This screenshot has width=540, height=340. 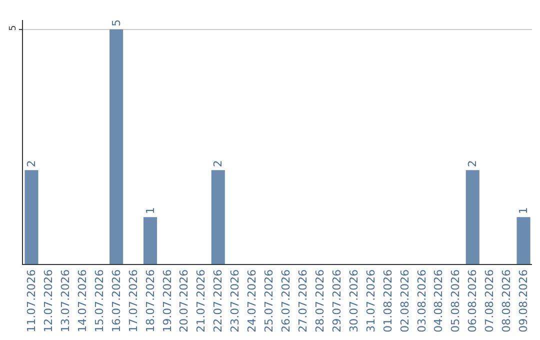 What do you see at coordinates (523, 300) in the screenshot?
I see `x-tick-label: 09.08.2026` at bounding box center [523, 300].